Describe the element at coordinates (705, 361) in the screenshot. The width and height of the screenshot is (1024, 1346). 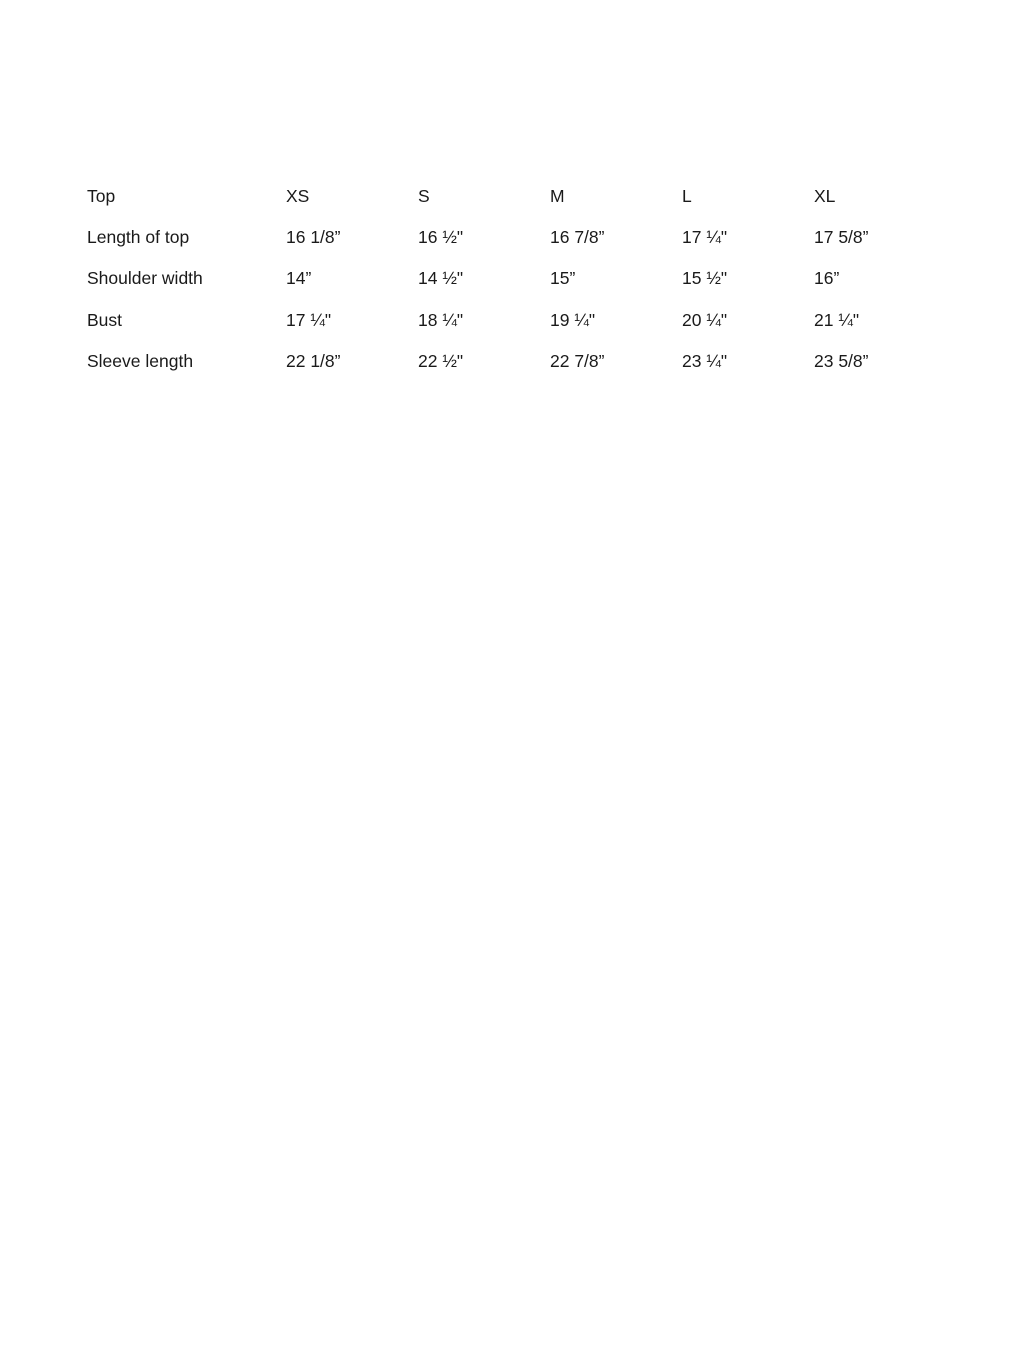
I see `table-cell: 23 ¼"` at that location.